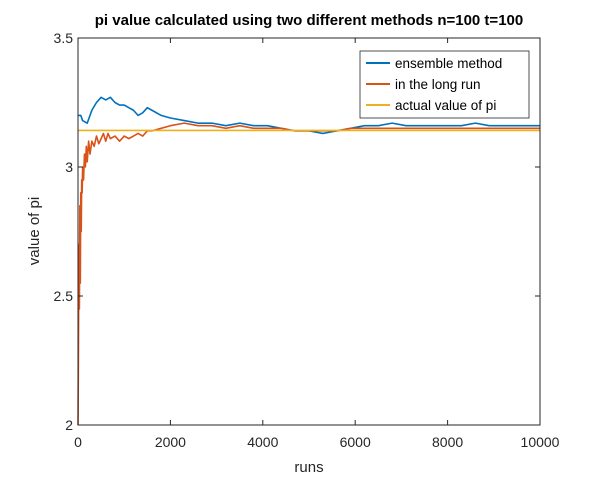 This screenshot has height=478, width=597. Describe the element at coordinates (69, 167) in the screenshot. I see `y-tick-label: 3` at that location.